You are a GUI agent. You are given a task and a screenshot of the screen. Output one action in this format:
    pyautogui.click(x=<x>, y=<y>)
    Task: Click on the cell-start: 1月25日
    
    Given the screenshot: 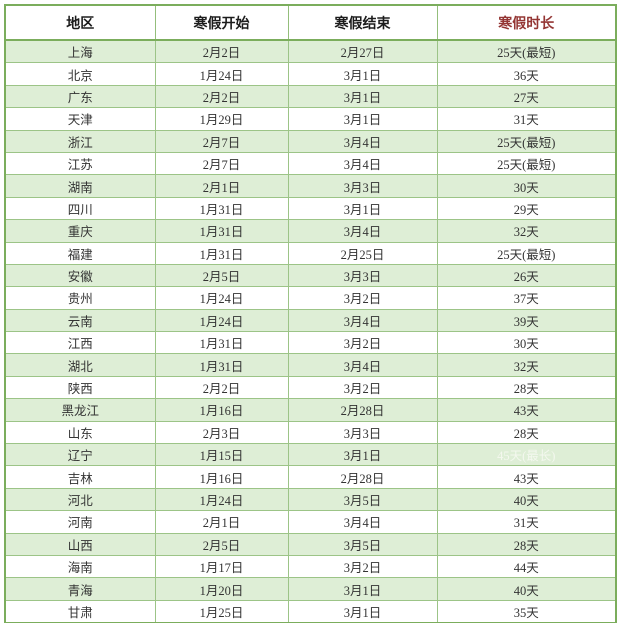 What is the action you would take?
    pyautogui.click(x=221, y=611)
    